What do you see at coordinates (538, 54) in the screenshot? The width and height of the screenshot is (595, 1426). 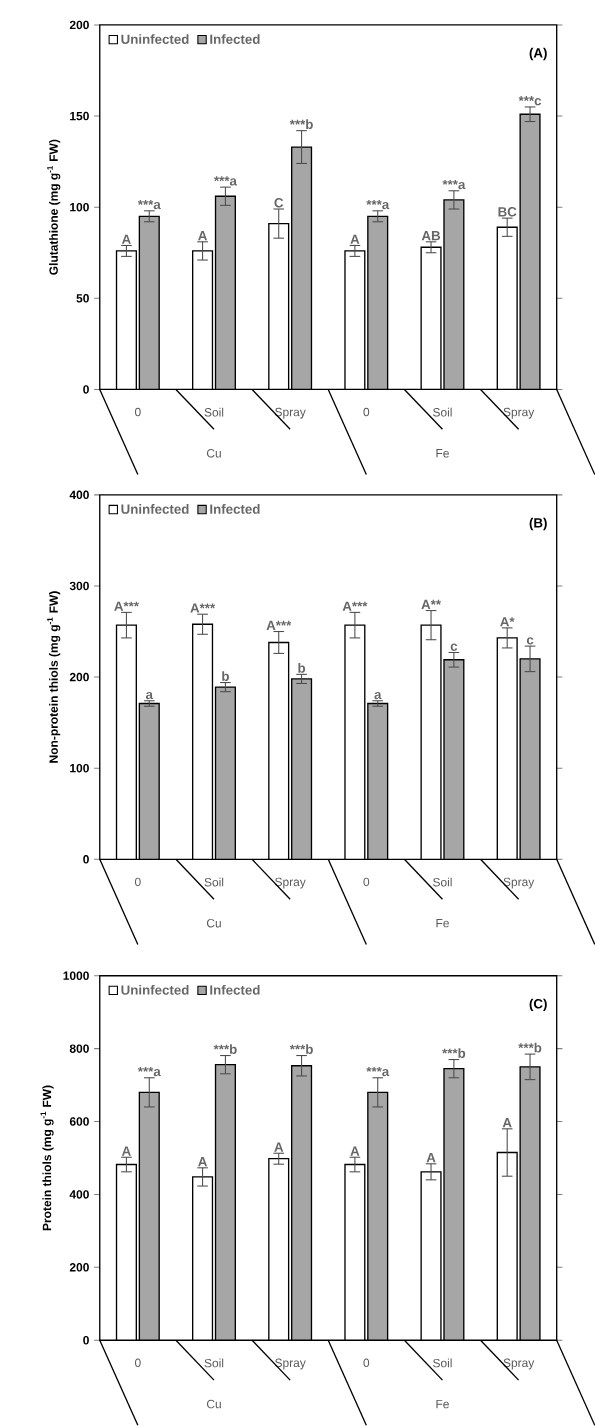 I see `annotation: (A)` at bounding box center [538, 54].